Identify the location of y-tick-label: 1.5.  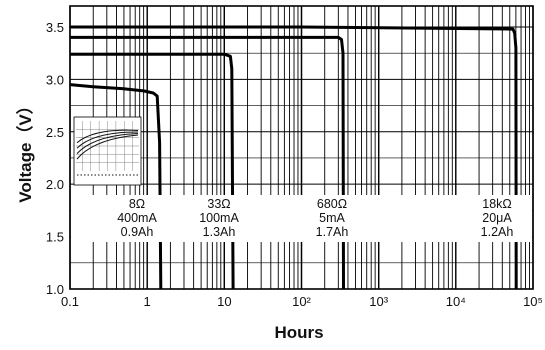
(55, 237).